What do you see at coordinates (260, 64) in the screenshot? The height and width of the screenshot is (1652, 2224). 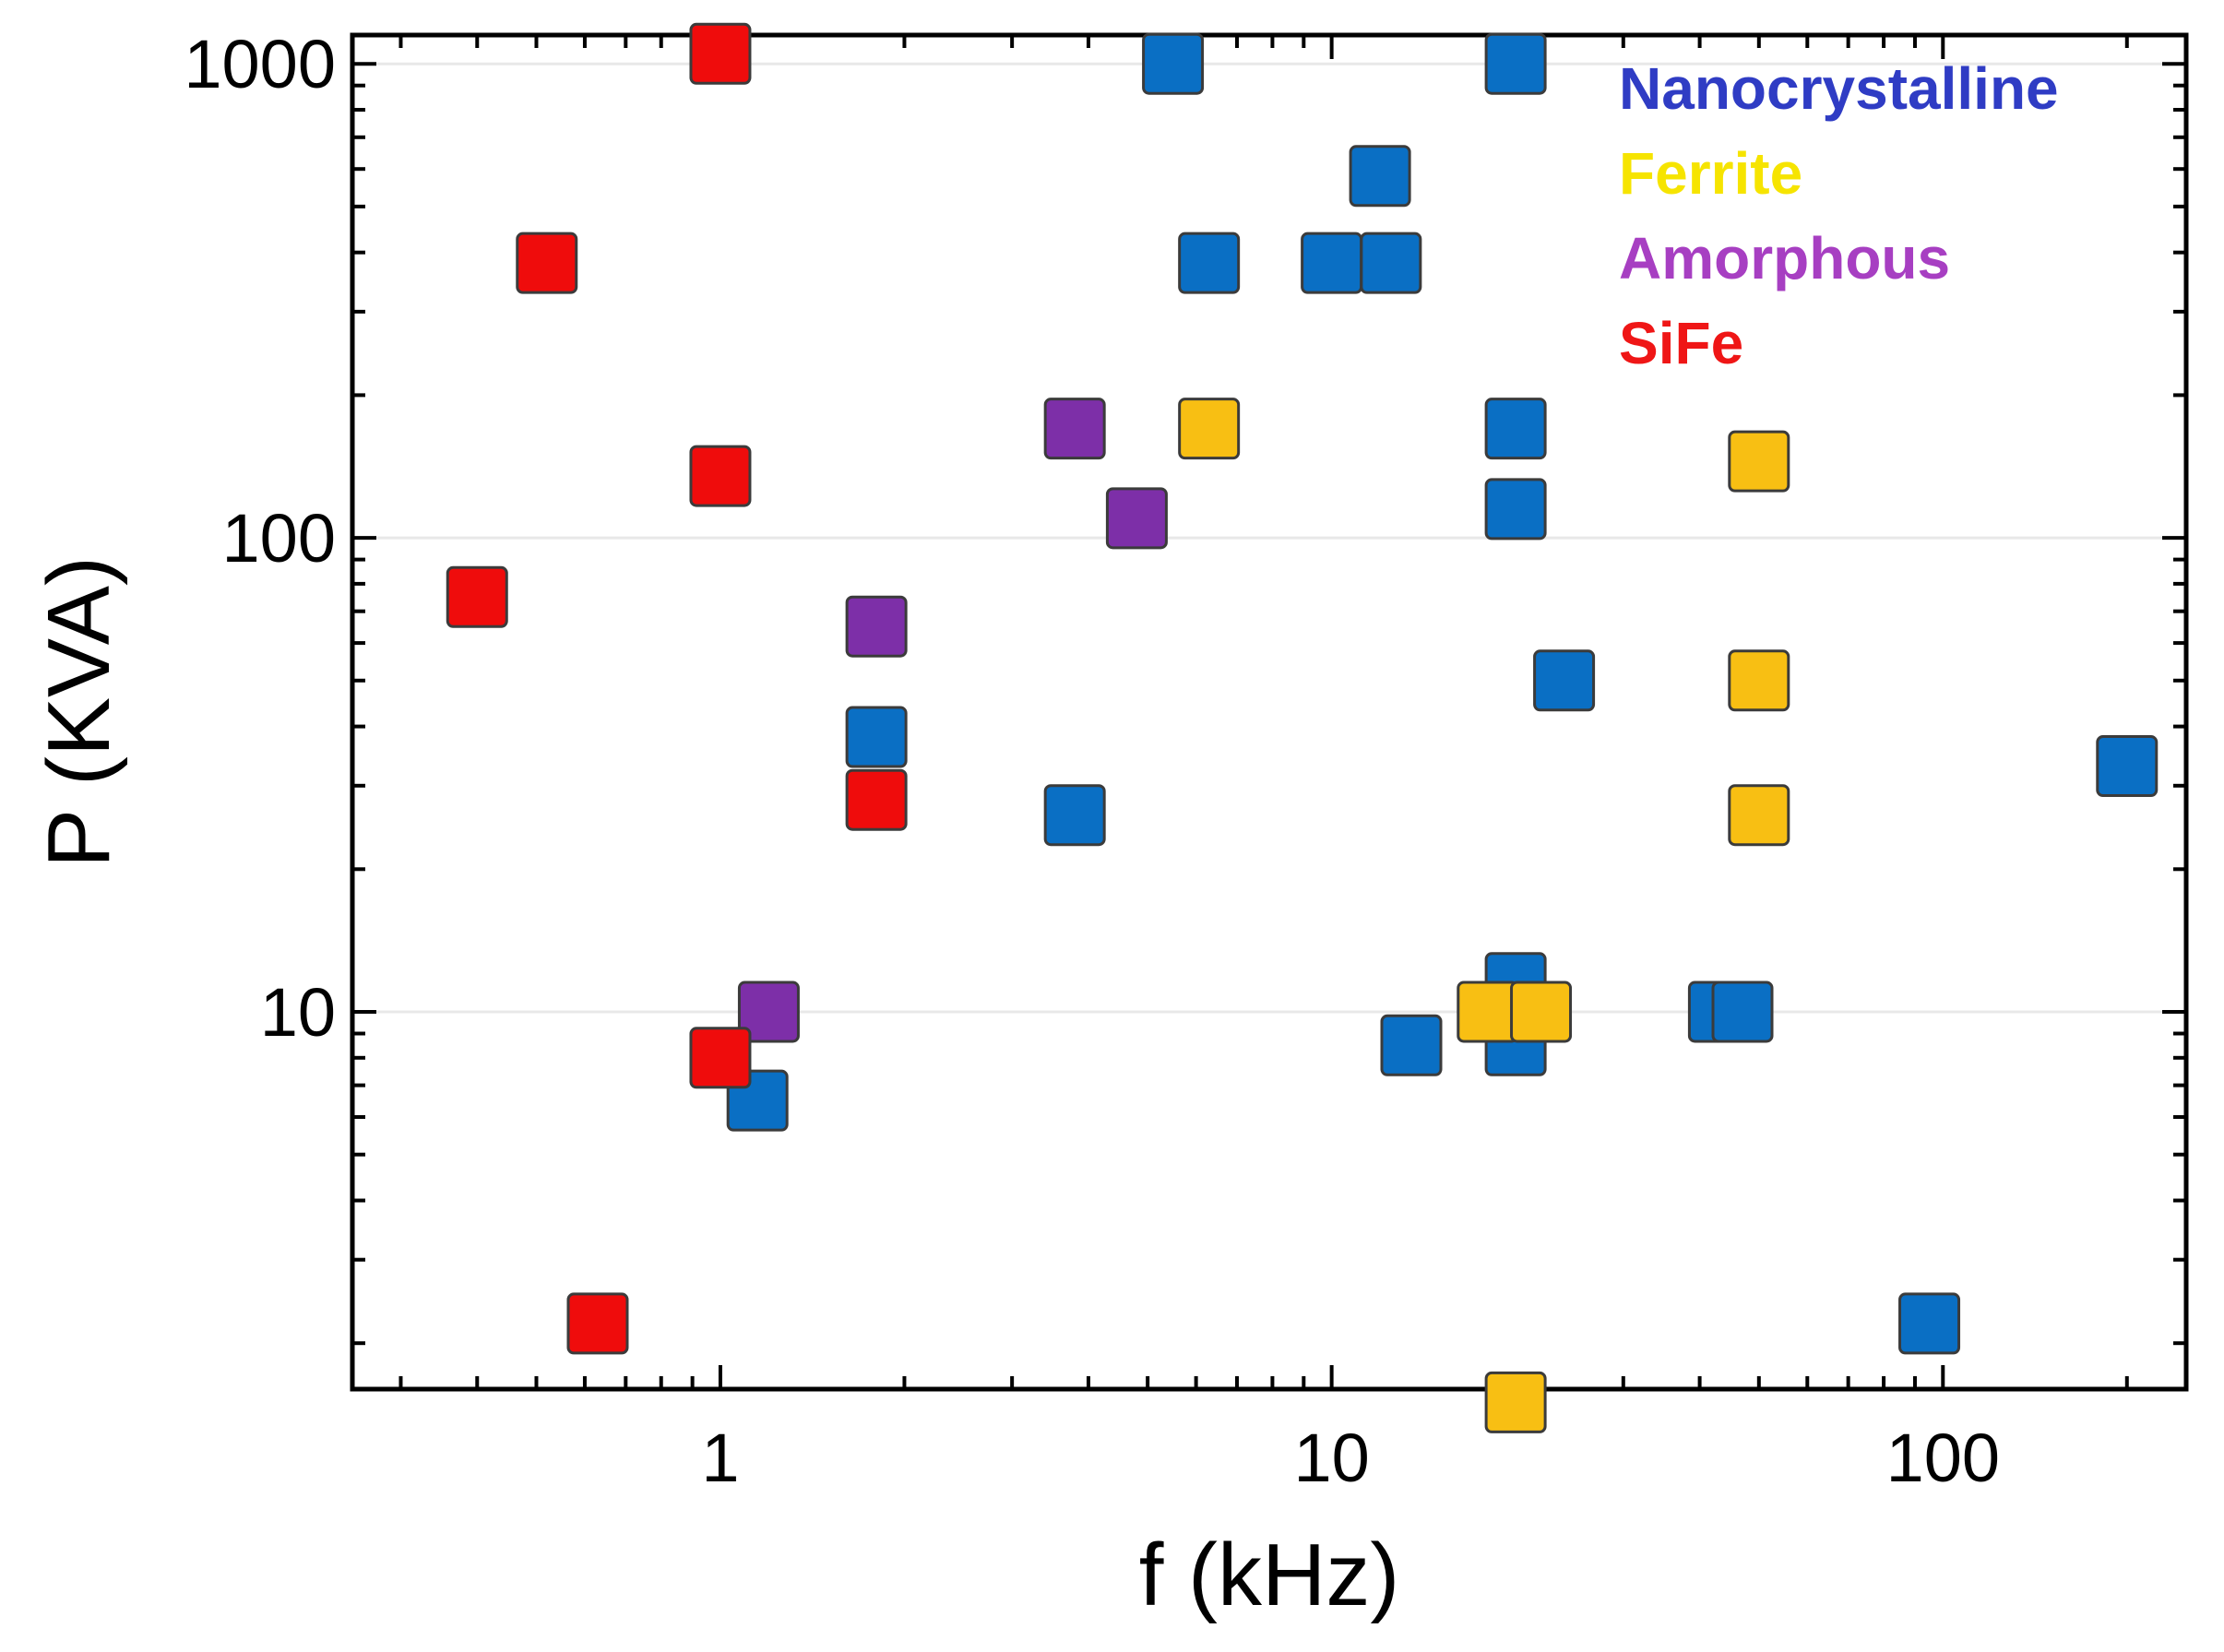 I see `y-tick-label: 1000` at bounding box center [260, 64].